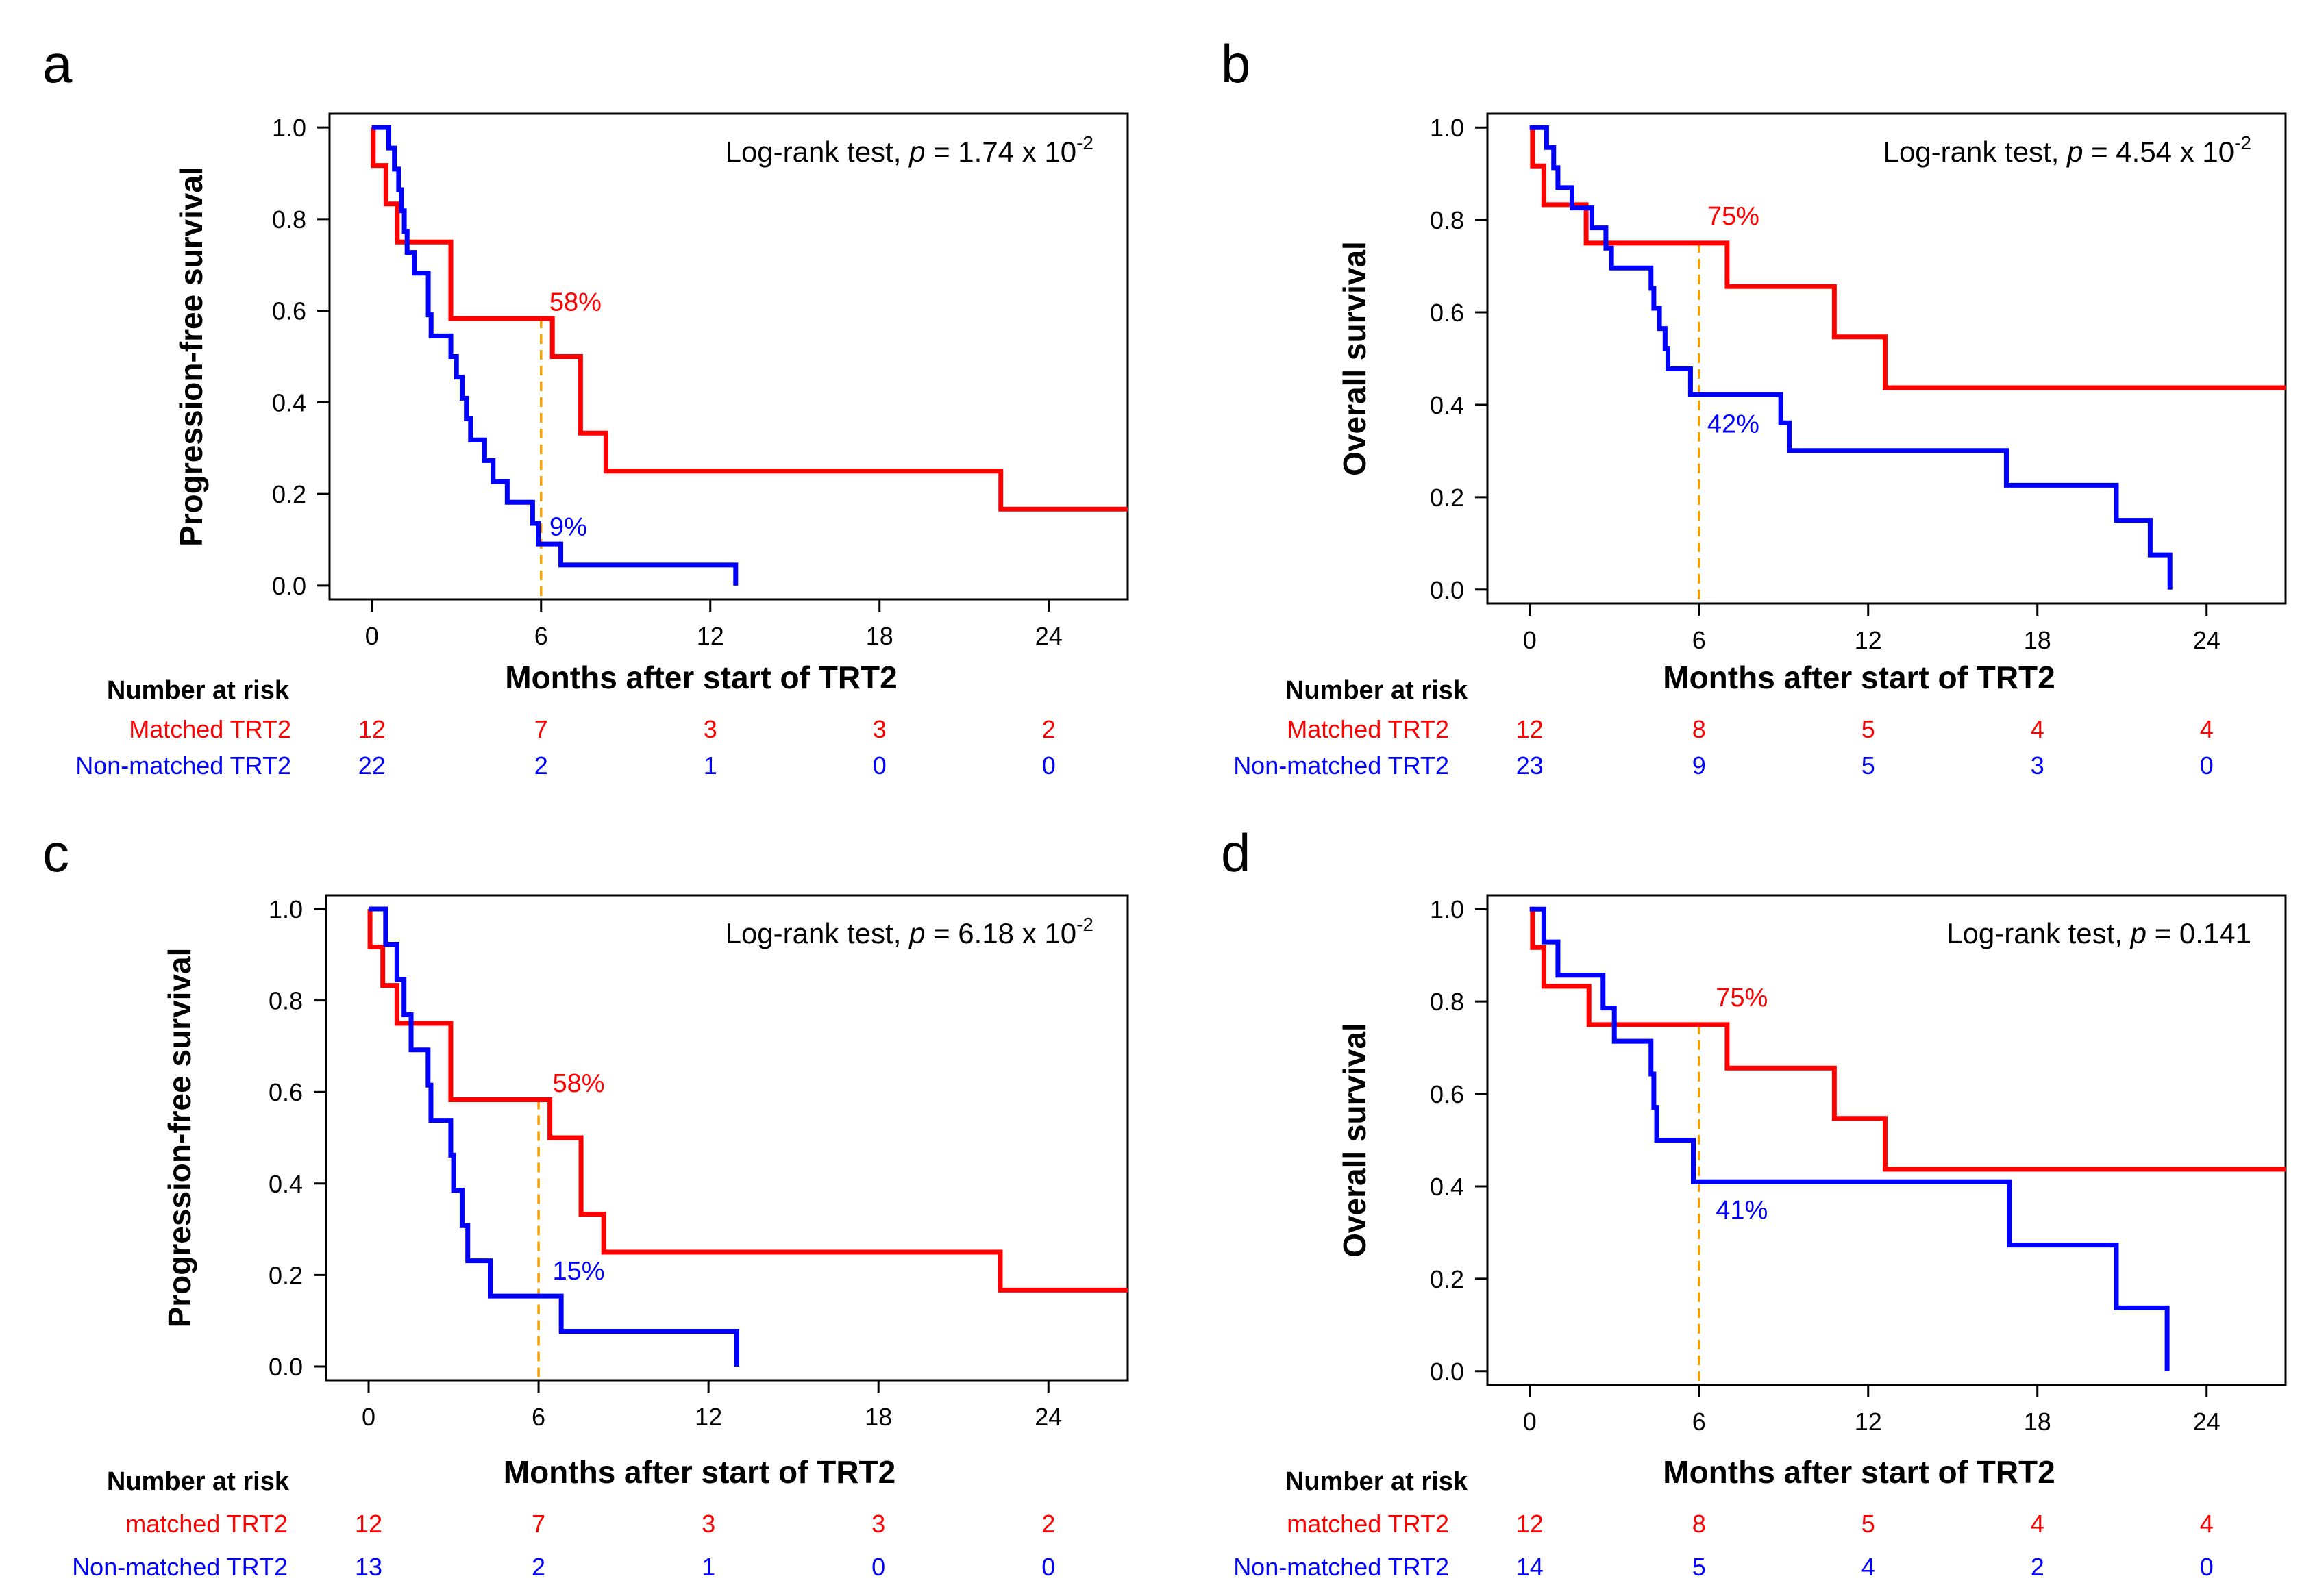 Image resolution: width=2313 pixels, height=1596 pixels. Describe the element at coordinates (1235, 64) in the screenshot. I see `panel-label: b` at that location.